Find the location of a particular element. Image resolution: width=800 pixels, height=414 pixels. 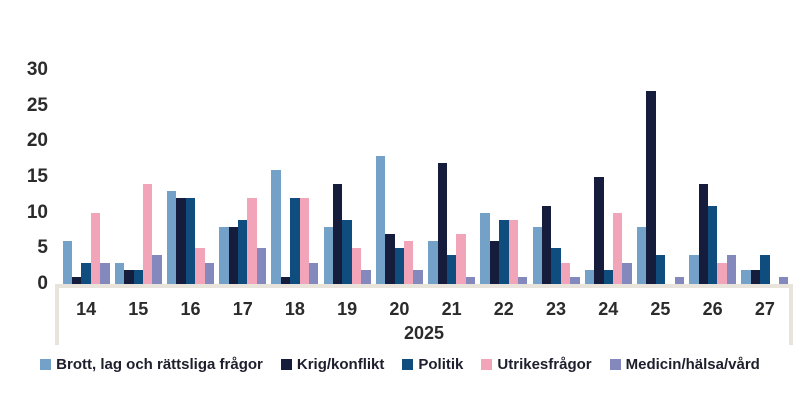

legend-item: Krig/konflikt is located at coordinates (332, 364).